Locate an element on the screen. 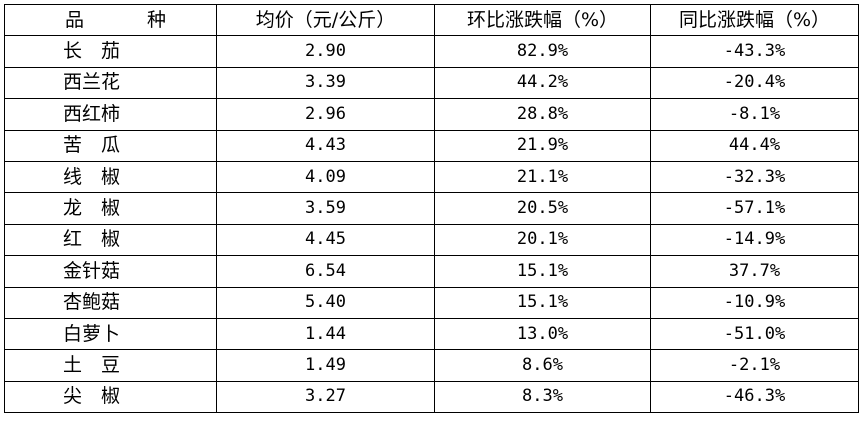 The image size is (863, 432). cell-yoy-change: -57.1% is located at coordinates (754, 208).